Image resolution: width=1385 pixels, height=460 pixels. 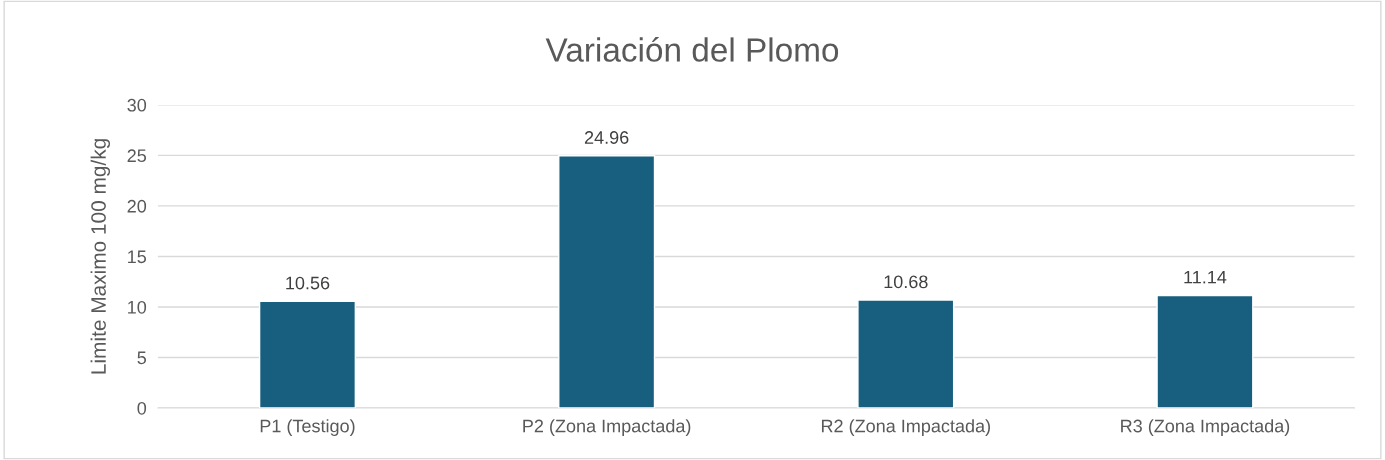 What do you see at coordinates (606, 137) in the screenshot?
I see `data-label: 24.96` at bounding box center [606, 137].